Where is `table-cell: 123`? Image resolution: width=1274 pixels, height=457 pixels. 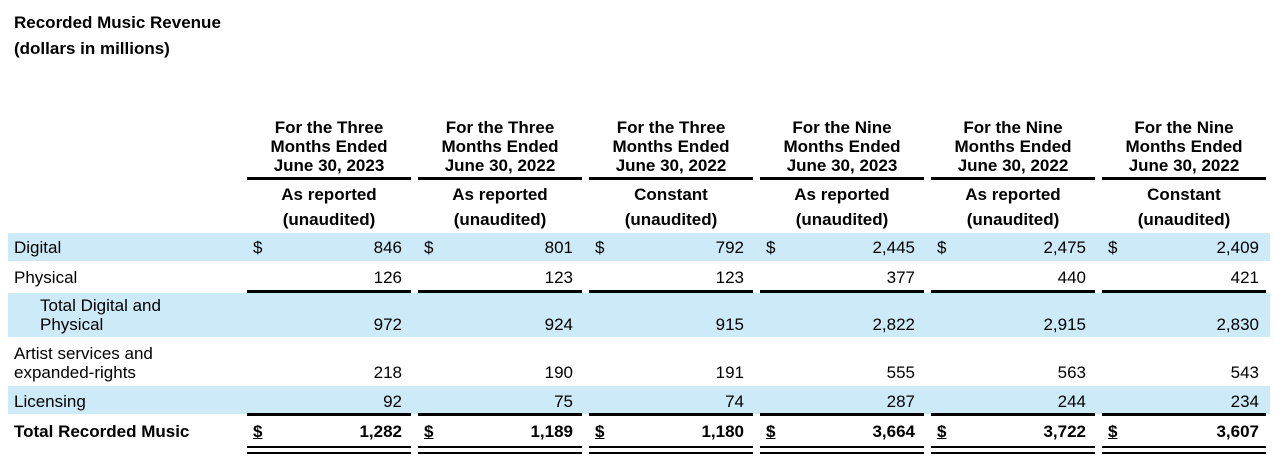 table-cell: 123 is located at coordinates (729, 277).